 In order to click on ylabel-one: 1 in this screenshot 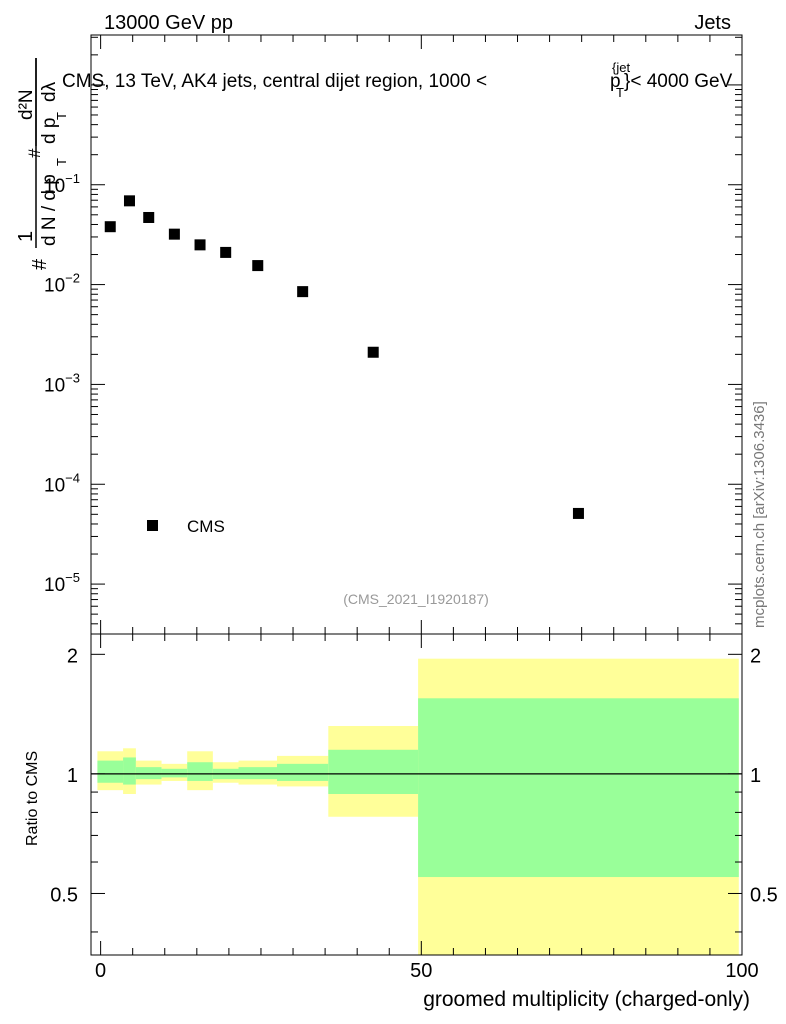, I will do `click(26, 236)`.